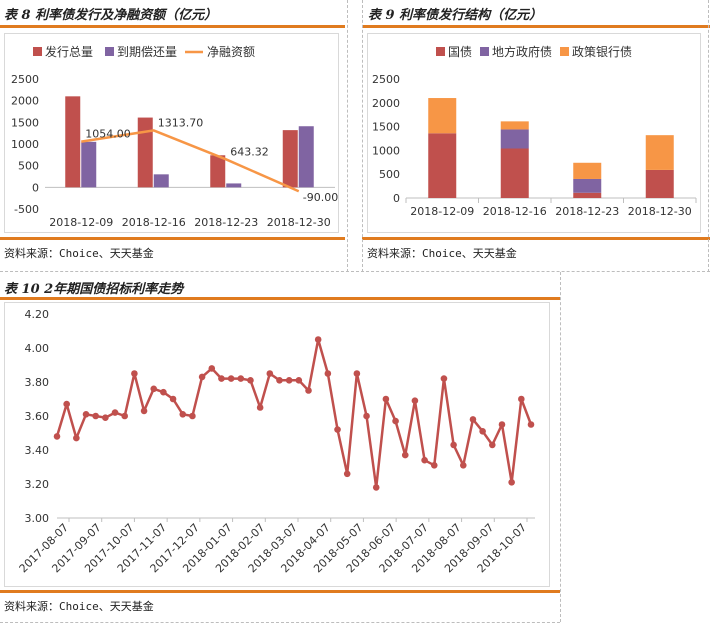 The height and width of the screenshot is (628, 710). Describe the element at coordinates (442, 253) in the screenshot. I see `panel-9-source: 资料来源：Choice、天天基金` at that location.